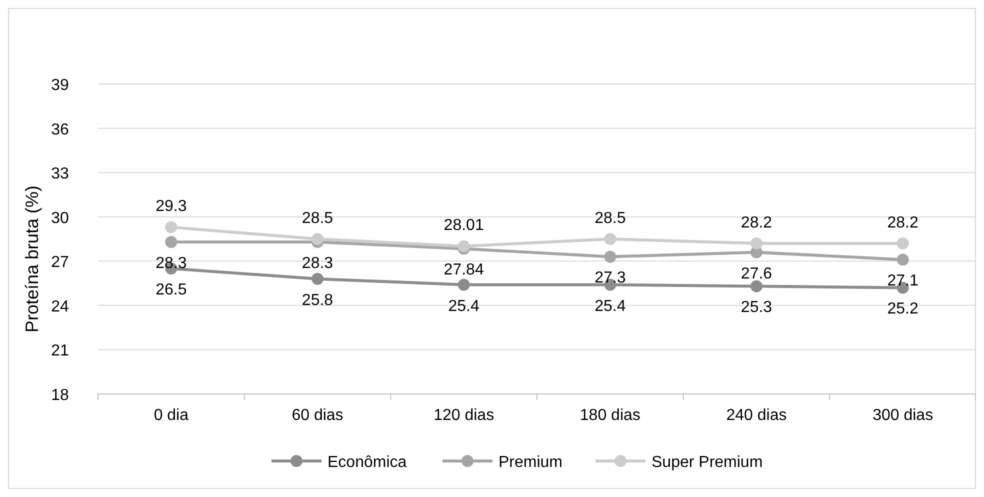 The image size is (984, 497). I want to click on y-tick-label: 27, so click(60, 263).